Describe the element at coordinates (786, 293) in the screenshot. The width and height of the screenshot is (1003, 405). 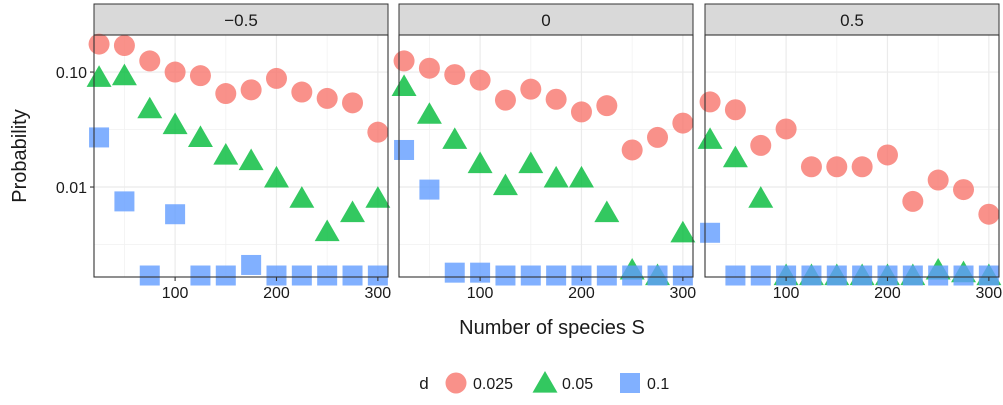
I see `x-tick-label: 100` at that location.